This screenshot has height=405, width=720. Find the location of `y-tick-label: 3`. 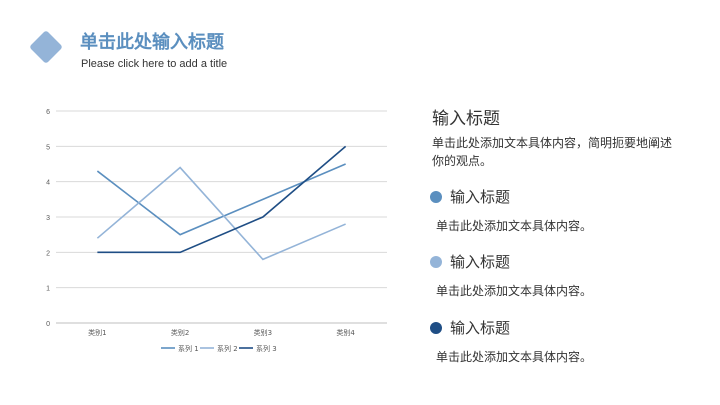

y-tick-label: 3 is located at coordinates (48, 218).